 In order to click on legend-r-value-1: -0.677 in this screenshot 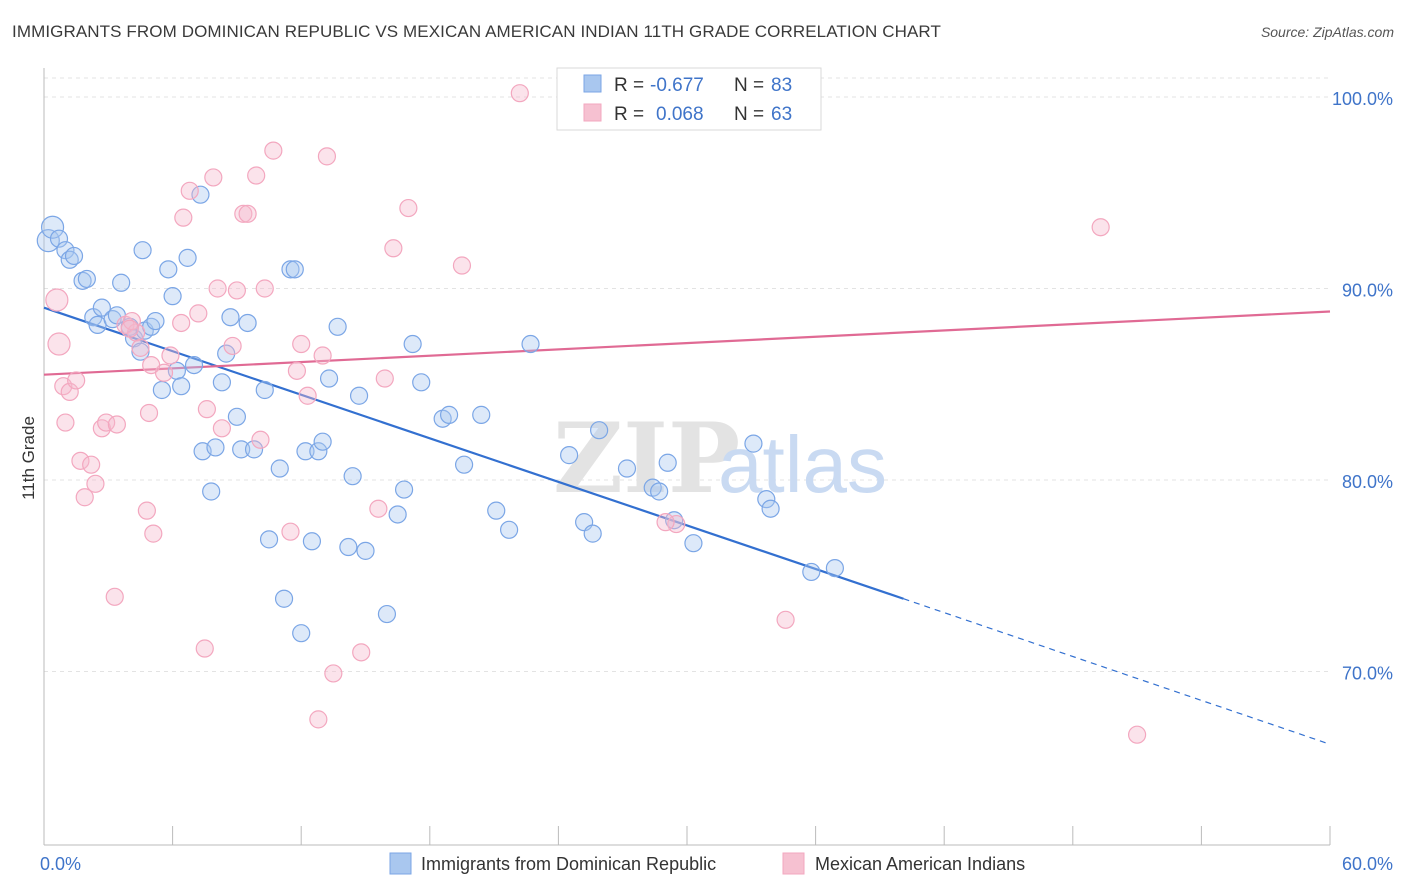, I will do `click(677, 85)`.